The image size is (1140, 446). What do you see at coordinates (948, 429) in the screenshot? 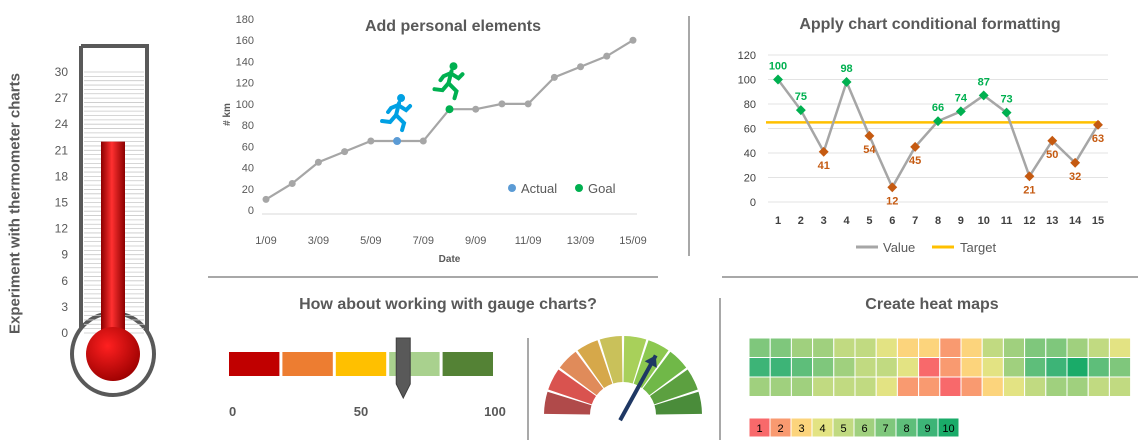
I see `heatmap-scale-label: 10` at bounding box center [948, 429].